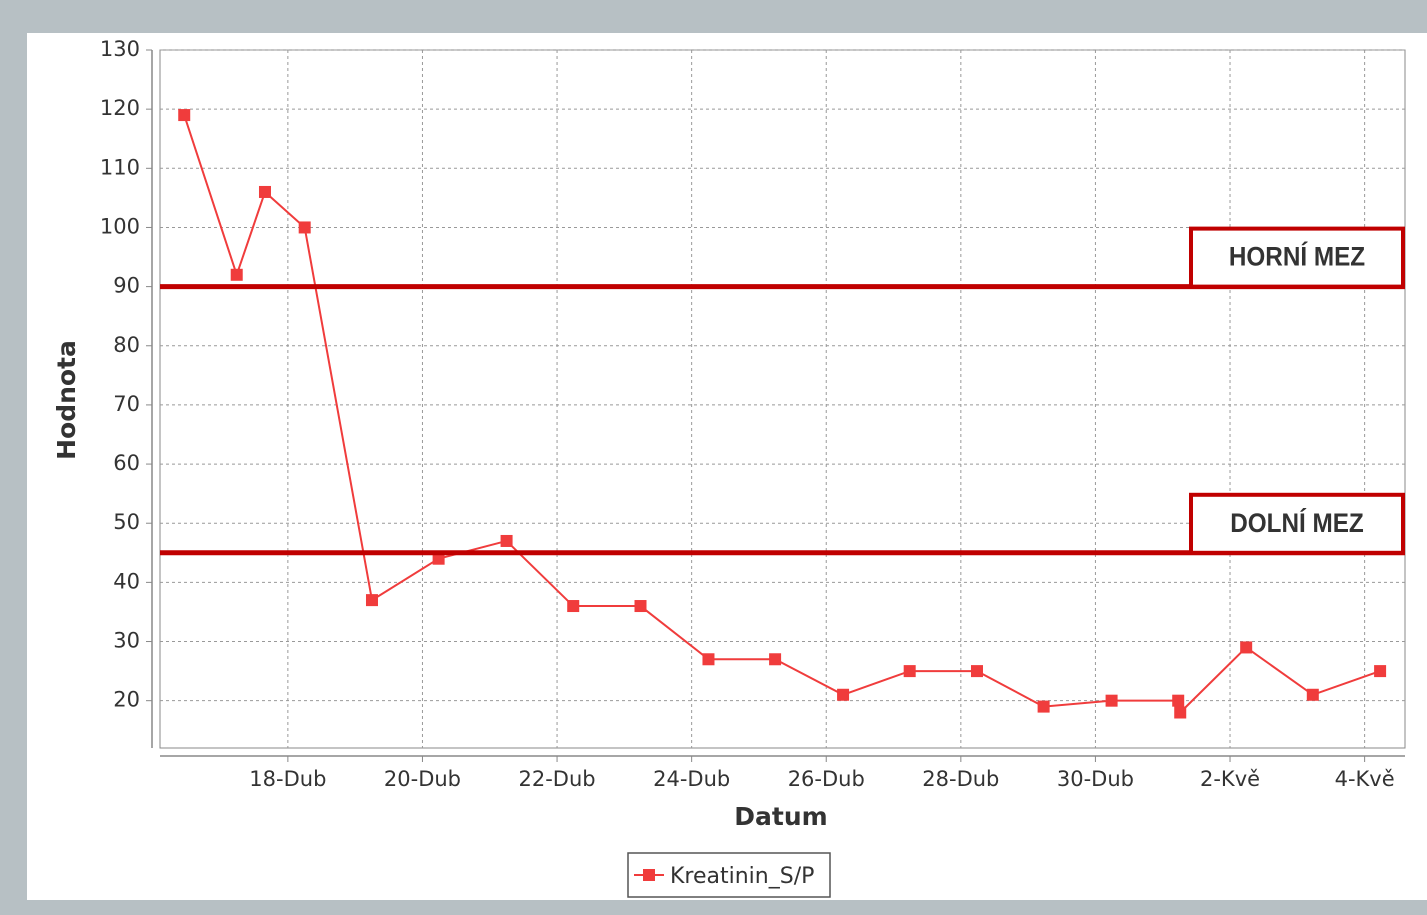 This screenshot has width=1427, height=915. I want to click on limit-label: DOLNÍ MEZ, so click(1297, 523).